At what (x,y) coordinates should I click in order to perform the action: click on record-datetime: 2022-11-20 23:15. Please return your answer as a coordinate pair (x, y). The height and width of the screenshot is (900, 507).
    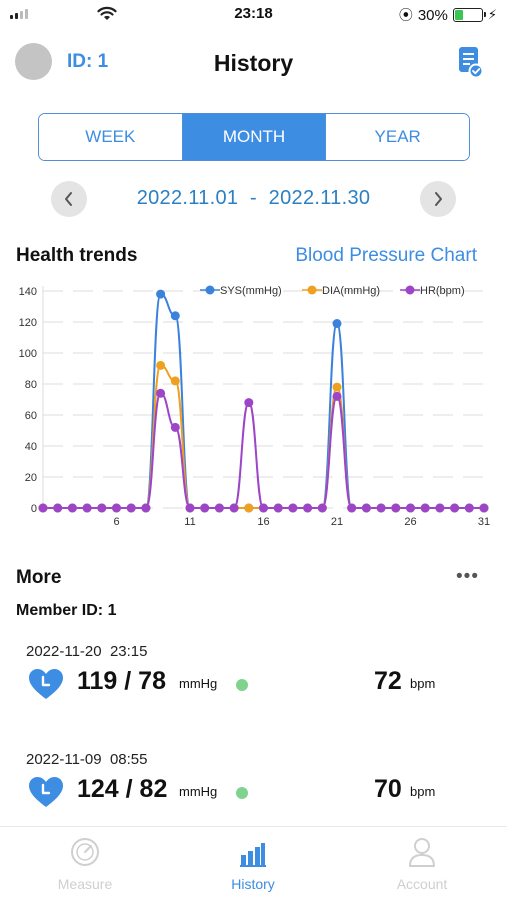
    Looking at the image, I should click on (87, 651).